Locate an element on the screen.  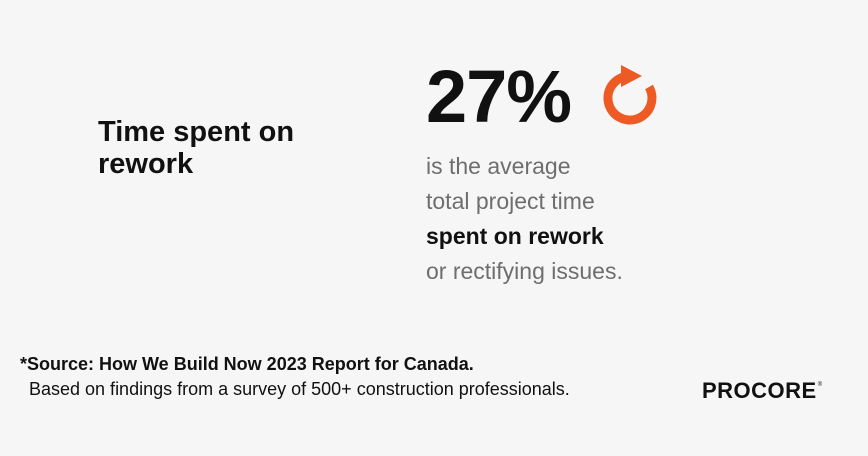
description-line-2: total project time is located at coordinates (510, 201).